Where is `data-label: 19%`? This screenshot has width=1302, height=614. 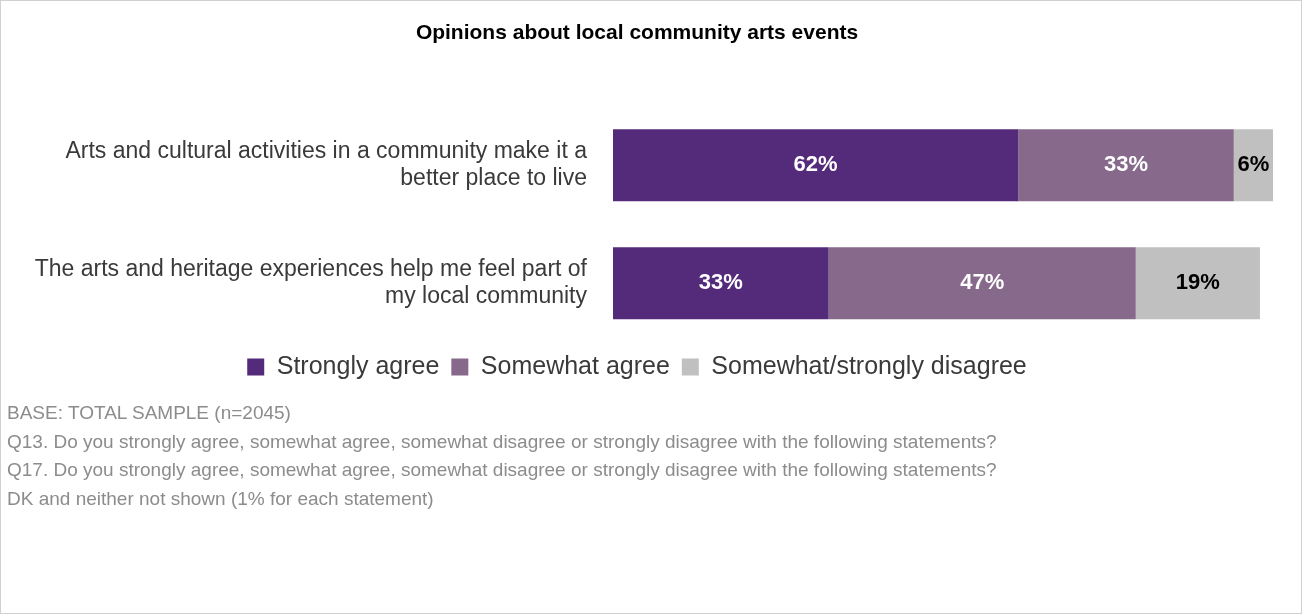
data-label: 19% is located at coordinates (1197, 282).